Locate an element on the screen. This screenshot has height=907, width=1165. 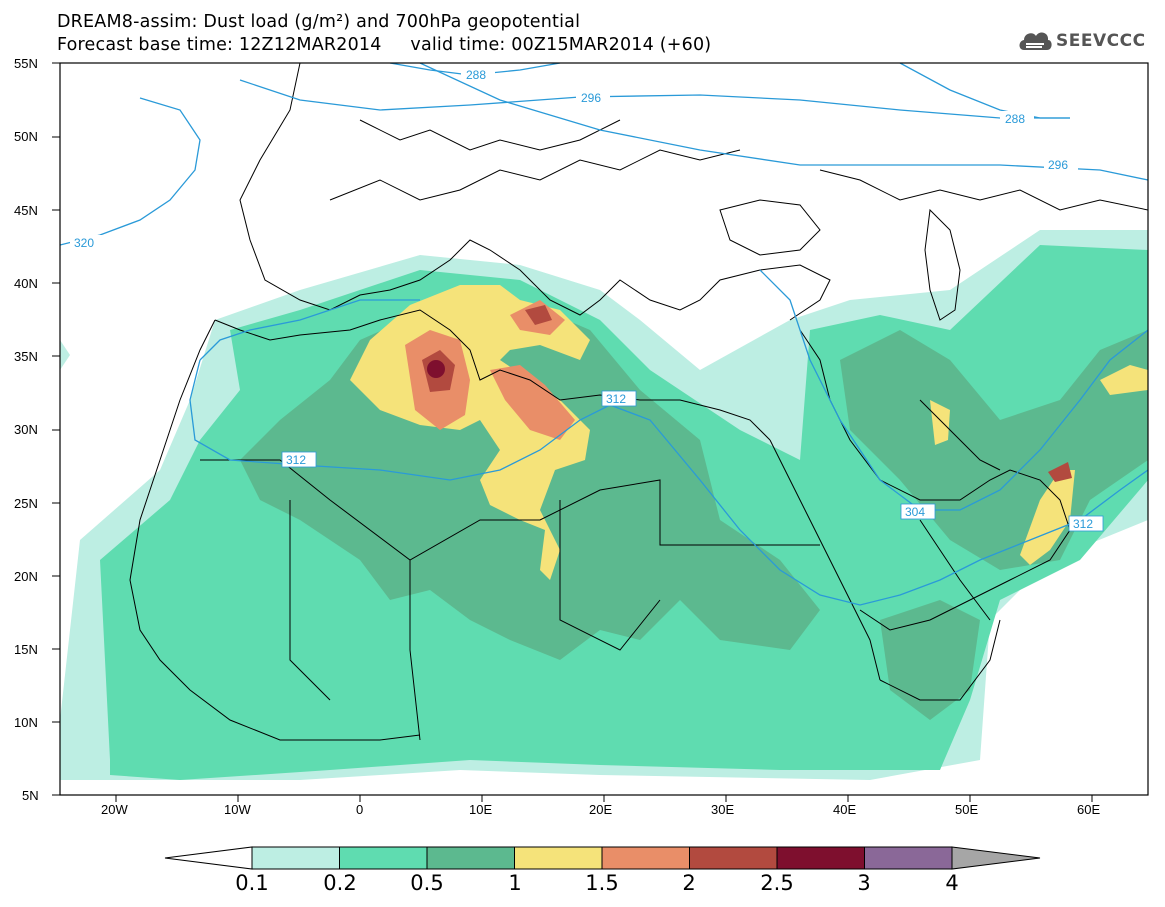
dust-area-dark-green-horn is located at coordinates (930, 660).